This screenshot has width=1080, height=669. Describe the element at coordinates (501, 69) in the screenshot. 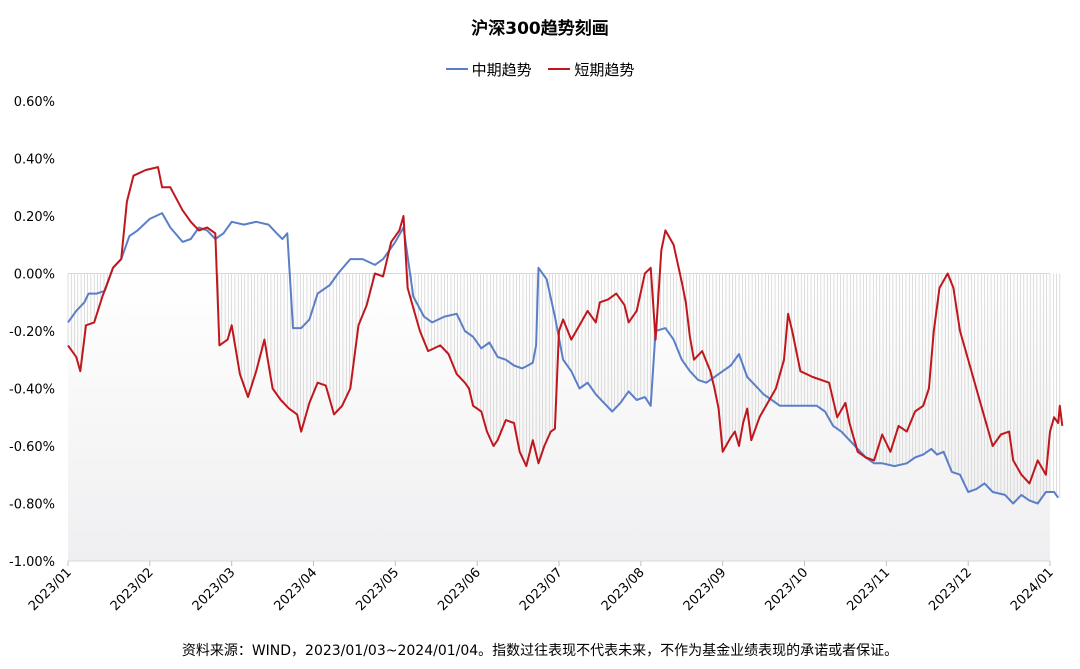

I see `legend-label-mid: 中期趋势` at that location.